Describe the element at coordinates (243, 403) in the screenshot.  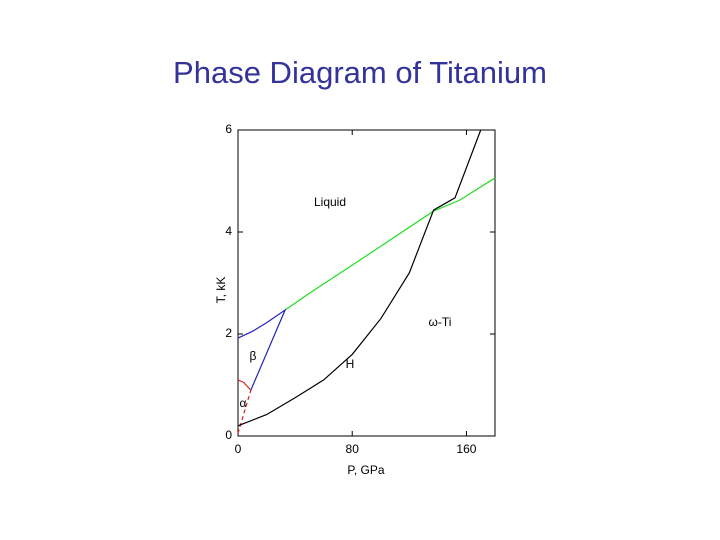
I see `phase-label: α` at that location.